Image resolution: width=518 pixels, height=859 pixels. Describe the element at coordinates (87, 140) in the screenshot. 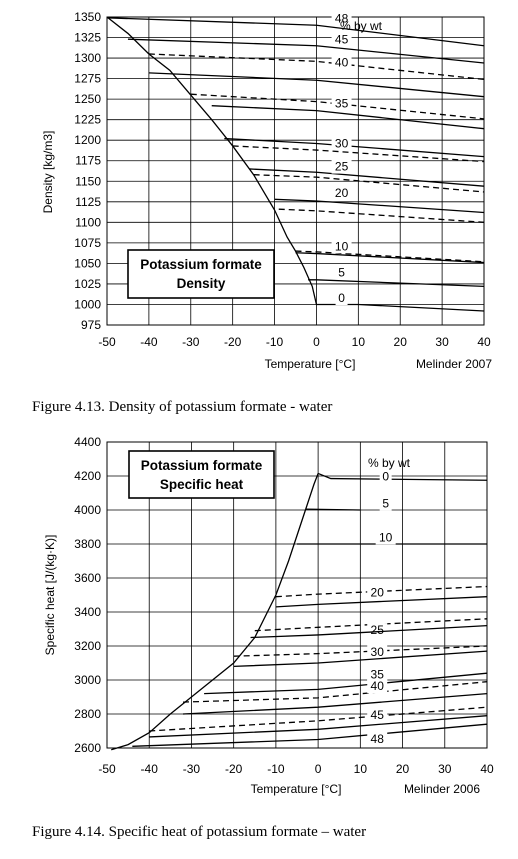

I see `y-tick-label: 1200` at that location.